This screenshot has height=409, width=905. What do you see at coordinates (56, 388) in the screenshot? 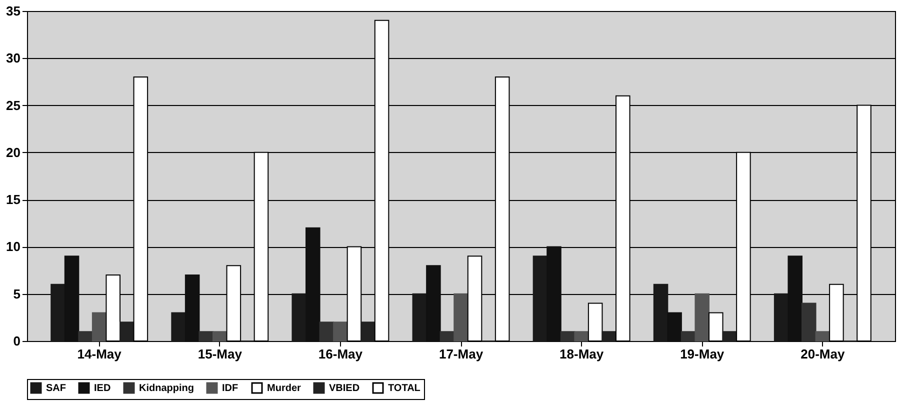
I see `legend-label: SAF` at bounding box center [56, 388].